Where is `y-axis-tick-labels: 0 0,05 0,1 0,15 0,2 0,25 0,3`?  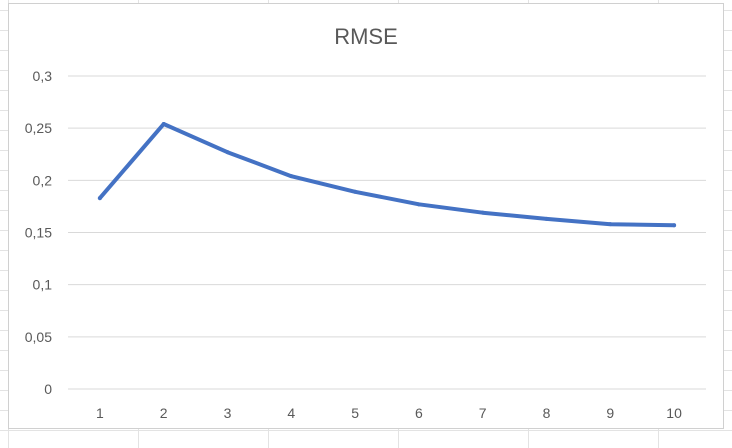
y-axis-tick-labels: 0 0,05 0,1 0,15 0,2 0,25 0,3 is located at coordinates (38, 232).